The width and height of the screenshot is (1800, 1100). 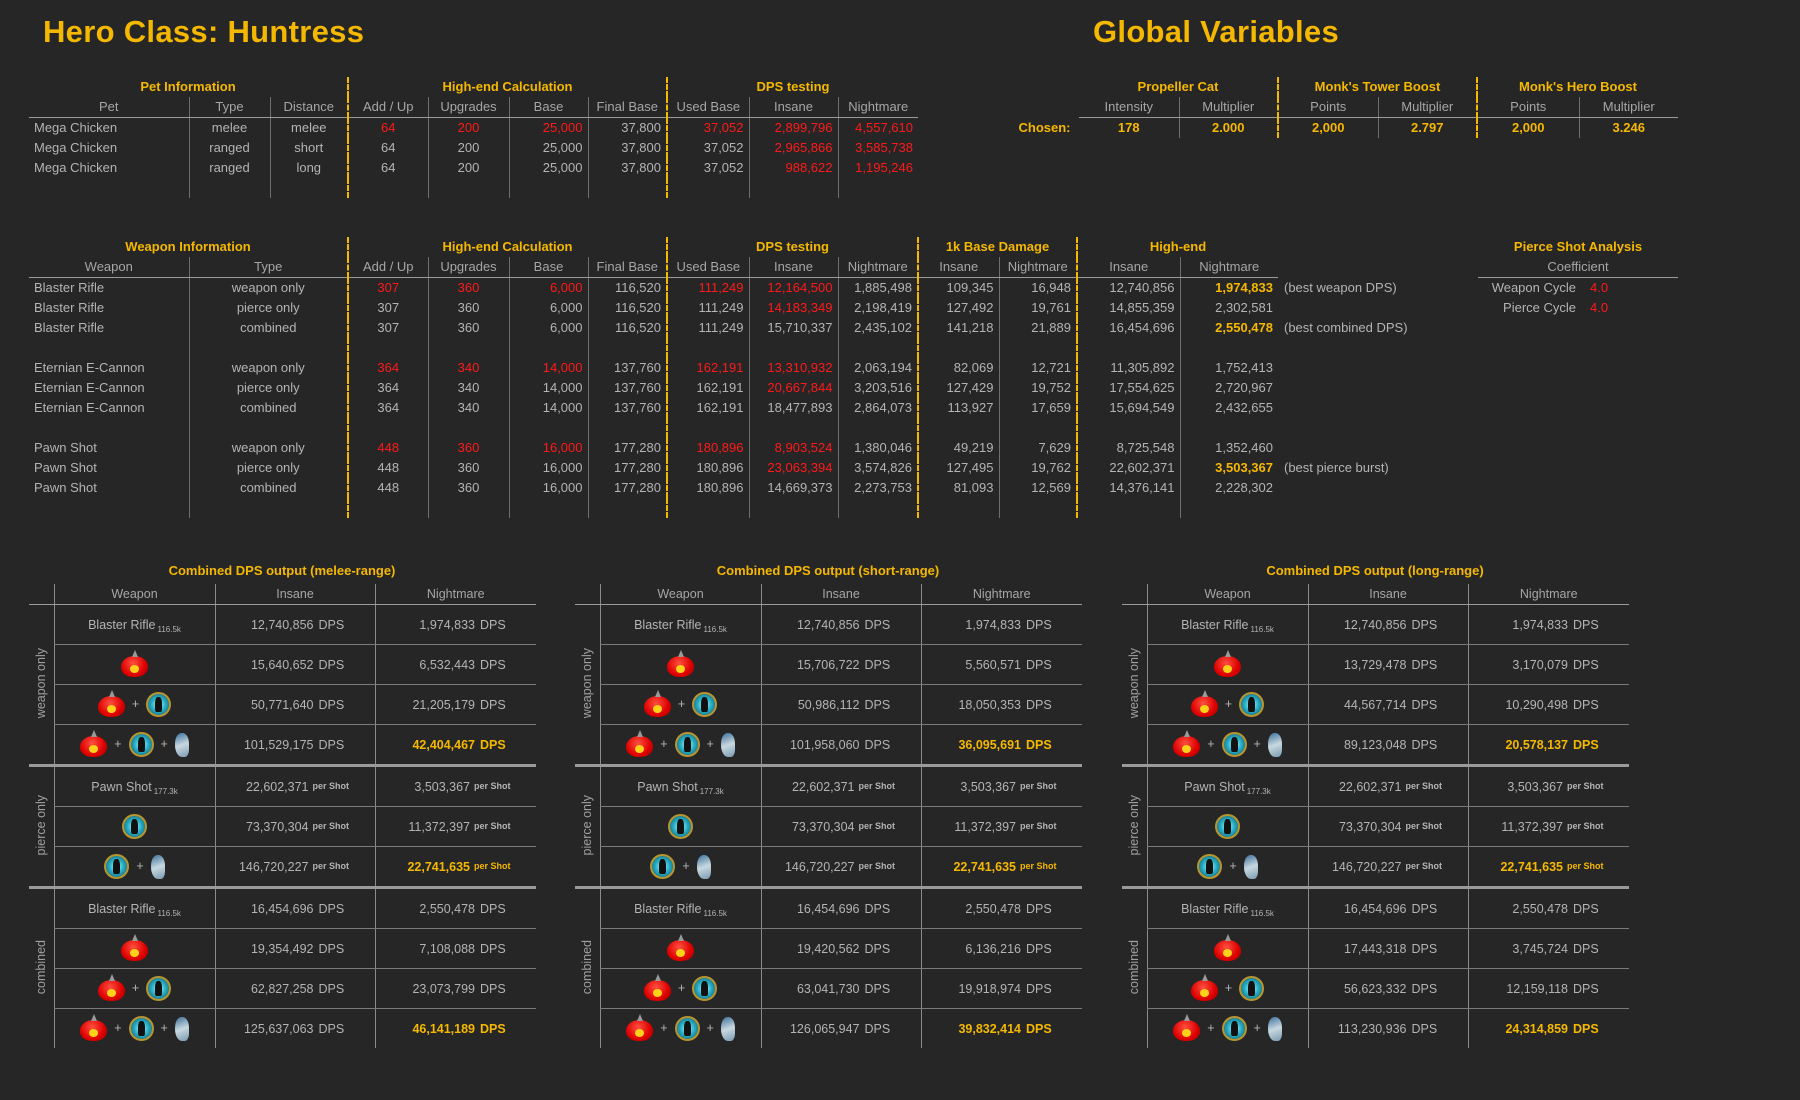 What do you see at coordinates (877, 287) in the screenshot?
I see `table-cell: 1,885,498` at bounding box center [877, 287].